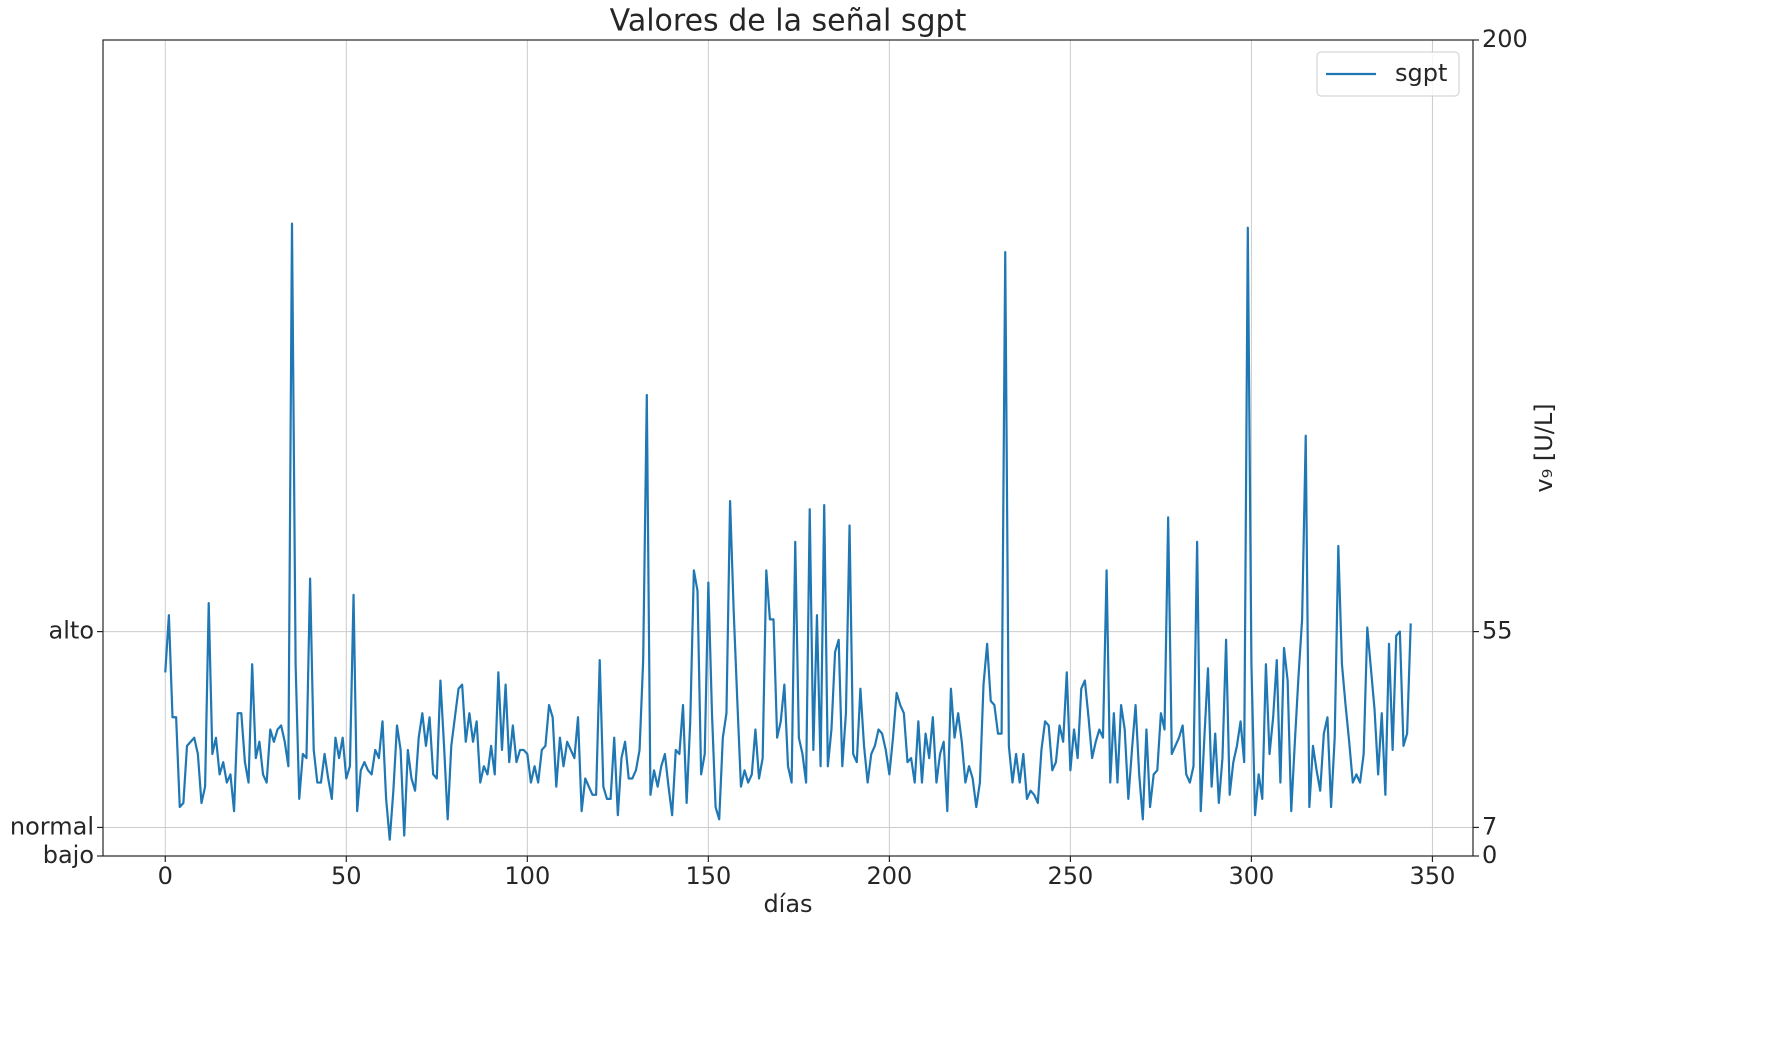  What do you see at coordinates (1489, 855) in the screenshot?
I see `y2-tick-label: 0` at bounding box center [1489, 855].